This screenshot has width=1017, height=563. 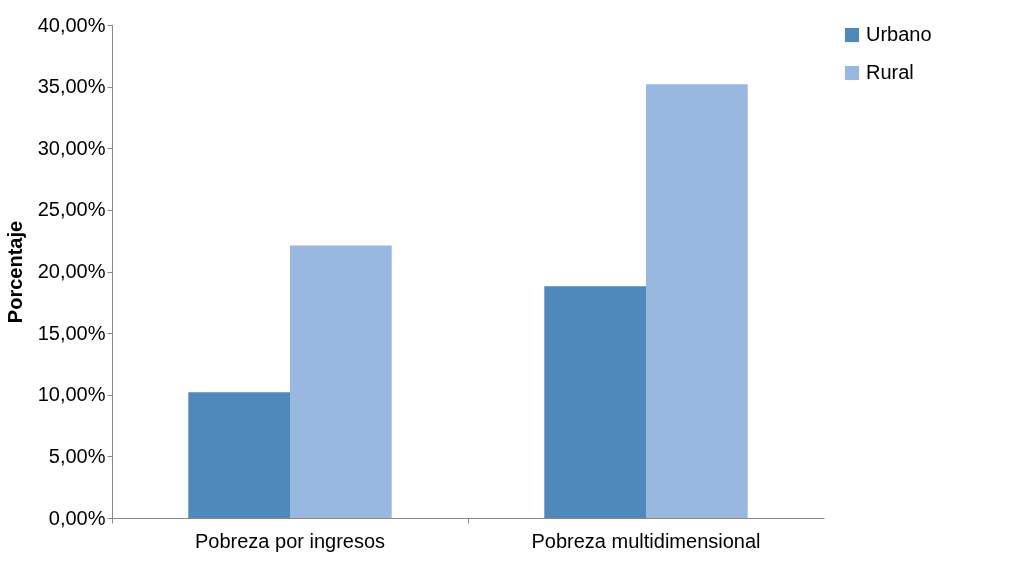 What do you see at coordinates (71, 147) in the screenshot?
I see `y-tick-label: 30,00%` at bounding box center [71, 147].